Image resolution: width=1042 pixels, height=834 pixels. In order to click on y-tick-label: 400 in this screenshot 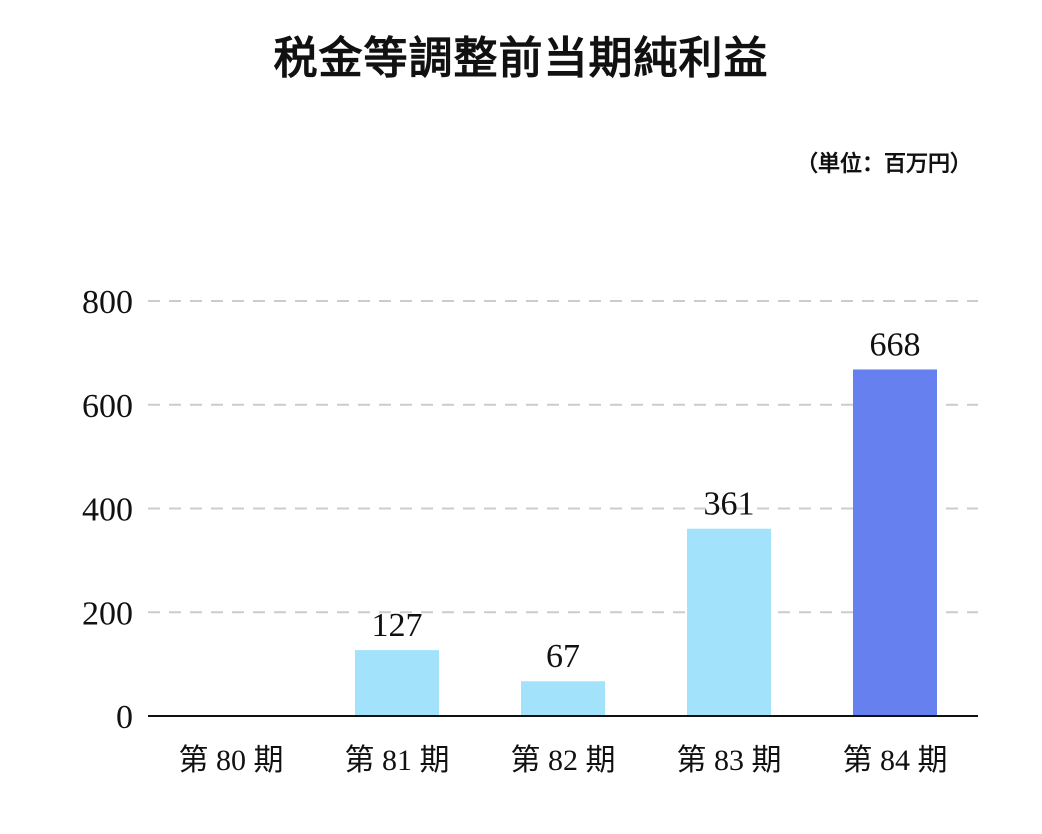, I will do `click(107, 510)`.